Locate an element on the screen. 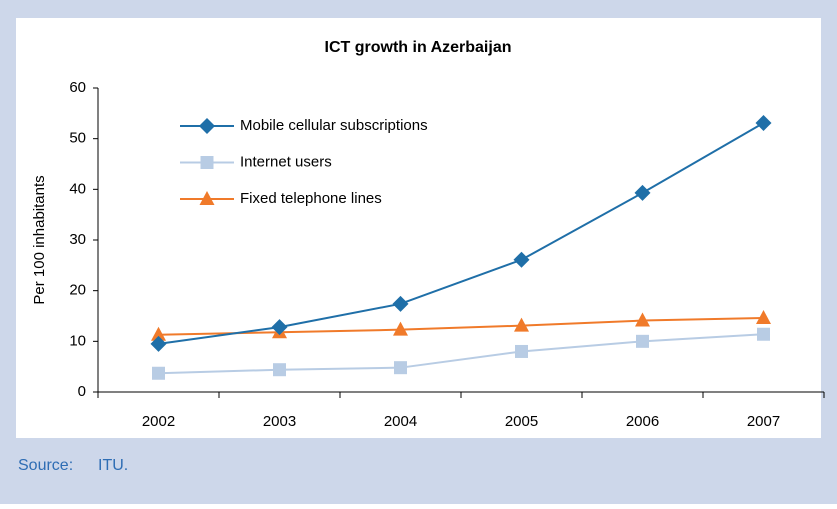 The image size is (837, 509). x-tick-label: 2004 is located at coordinates (400, 421).